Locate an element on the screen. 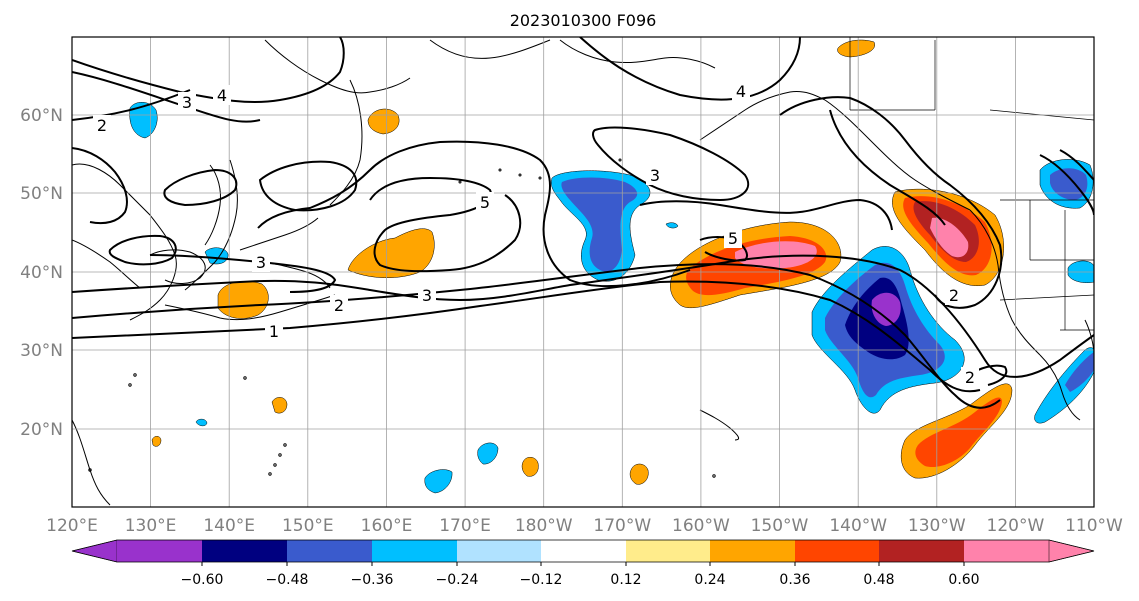 Image resolution: width=1139 pixels, height=601 pixels. colorbar-tick-label: 0.48 is located at coordinates (878, 580).